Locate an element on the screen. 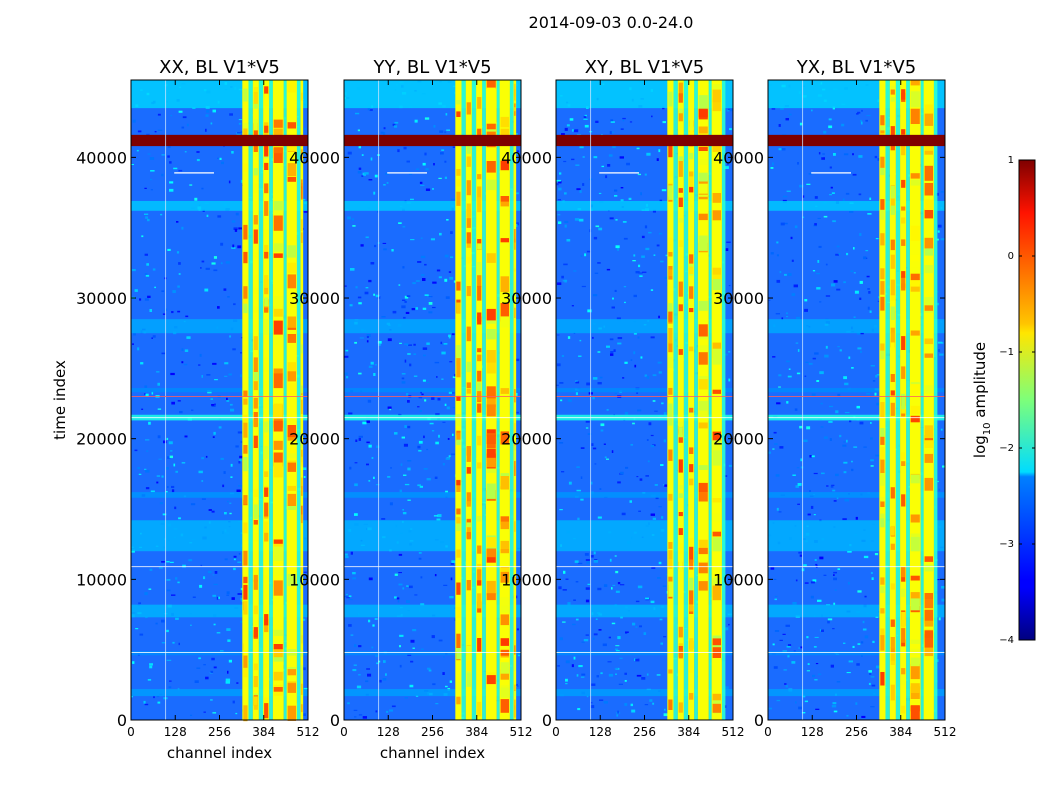  time-strip is located at coordinates (219, 495).